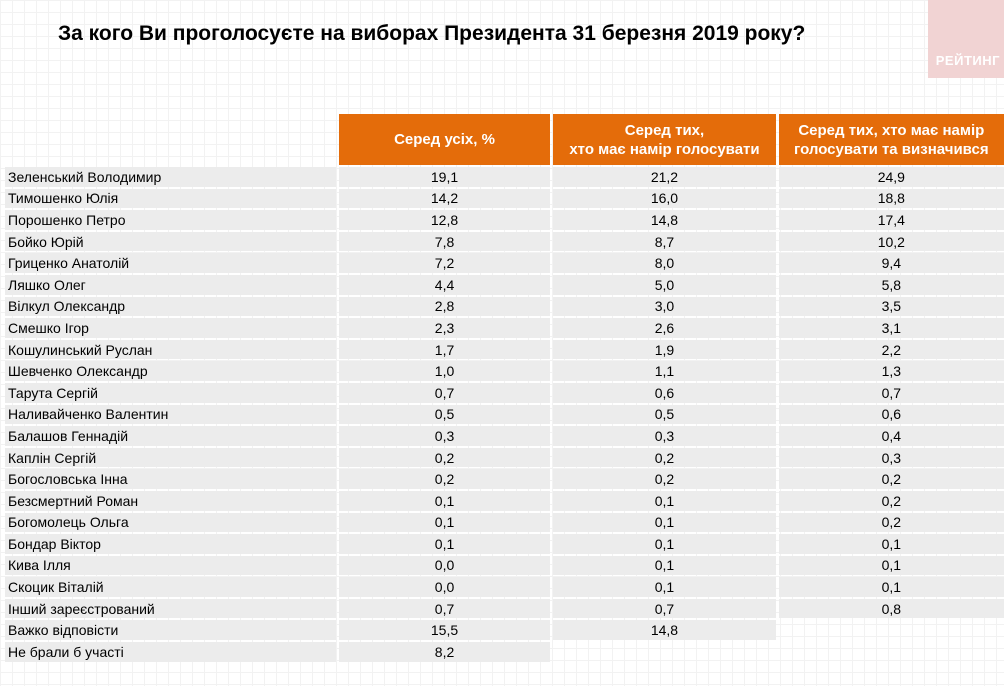 Image resolution: width=1004 pixels, height=686 pixels. I want to click on value-cell: 0,4, so click(891, 436).